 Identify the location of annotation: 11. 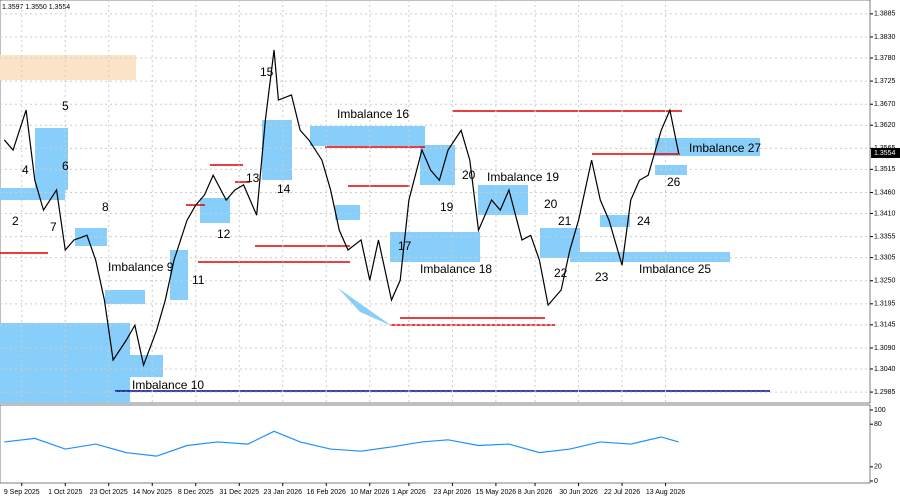
(198, 280).